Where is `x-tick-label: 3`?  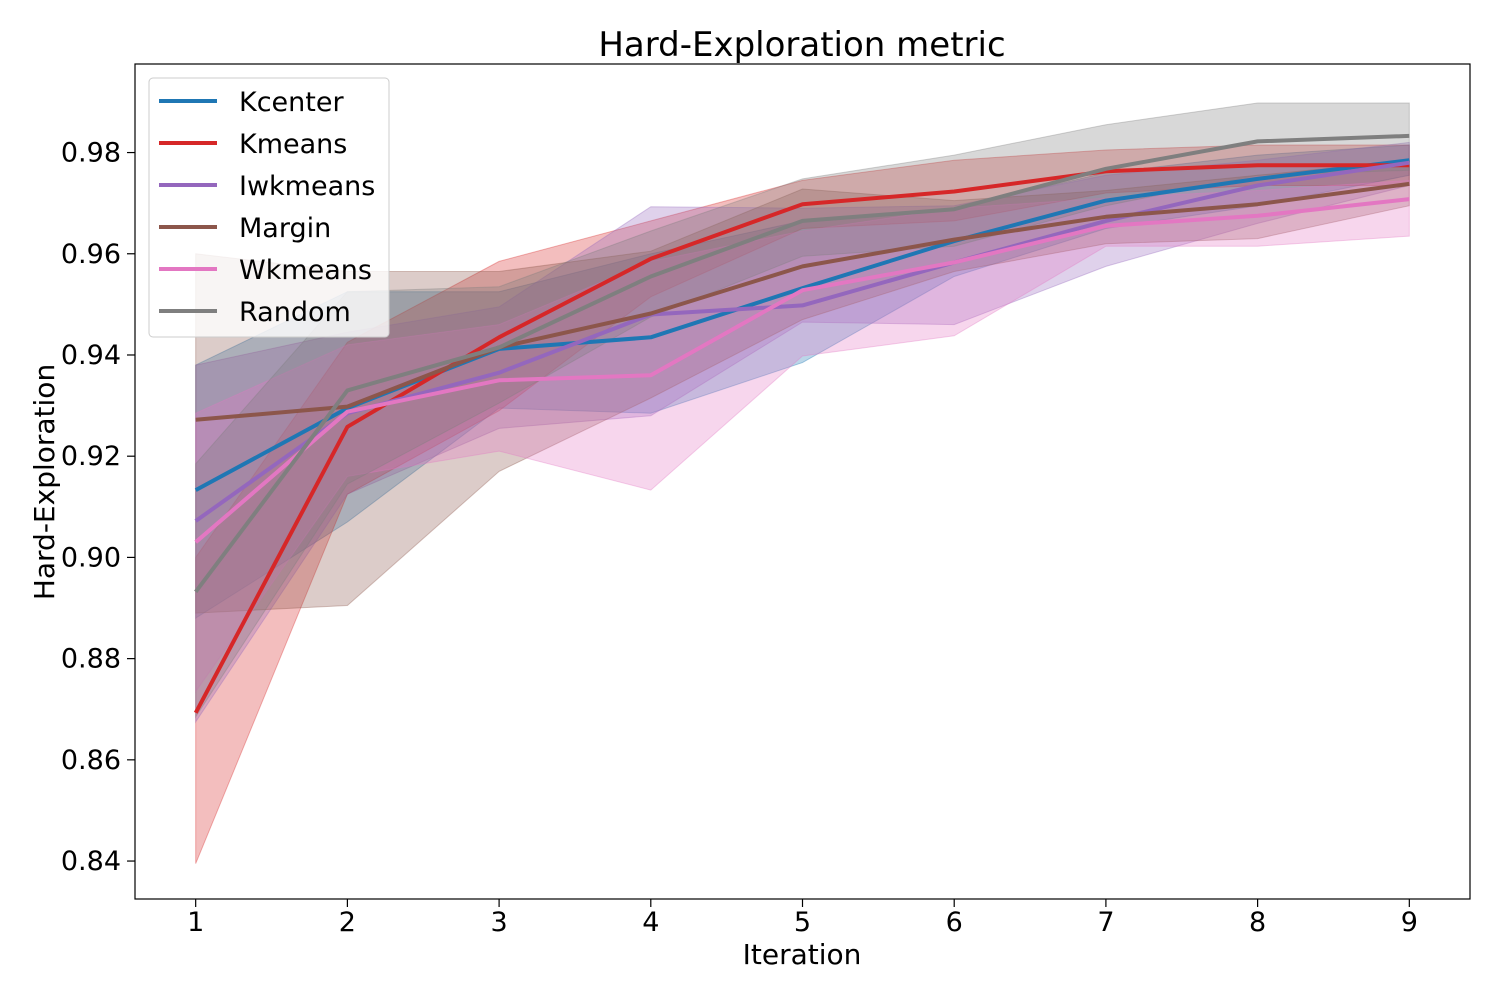
x-tick-label: 3 is located at coordinates (498, 922).